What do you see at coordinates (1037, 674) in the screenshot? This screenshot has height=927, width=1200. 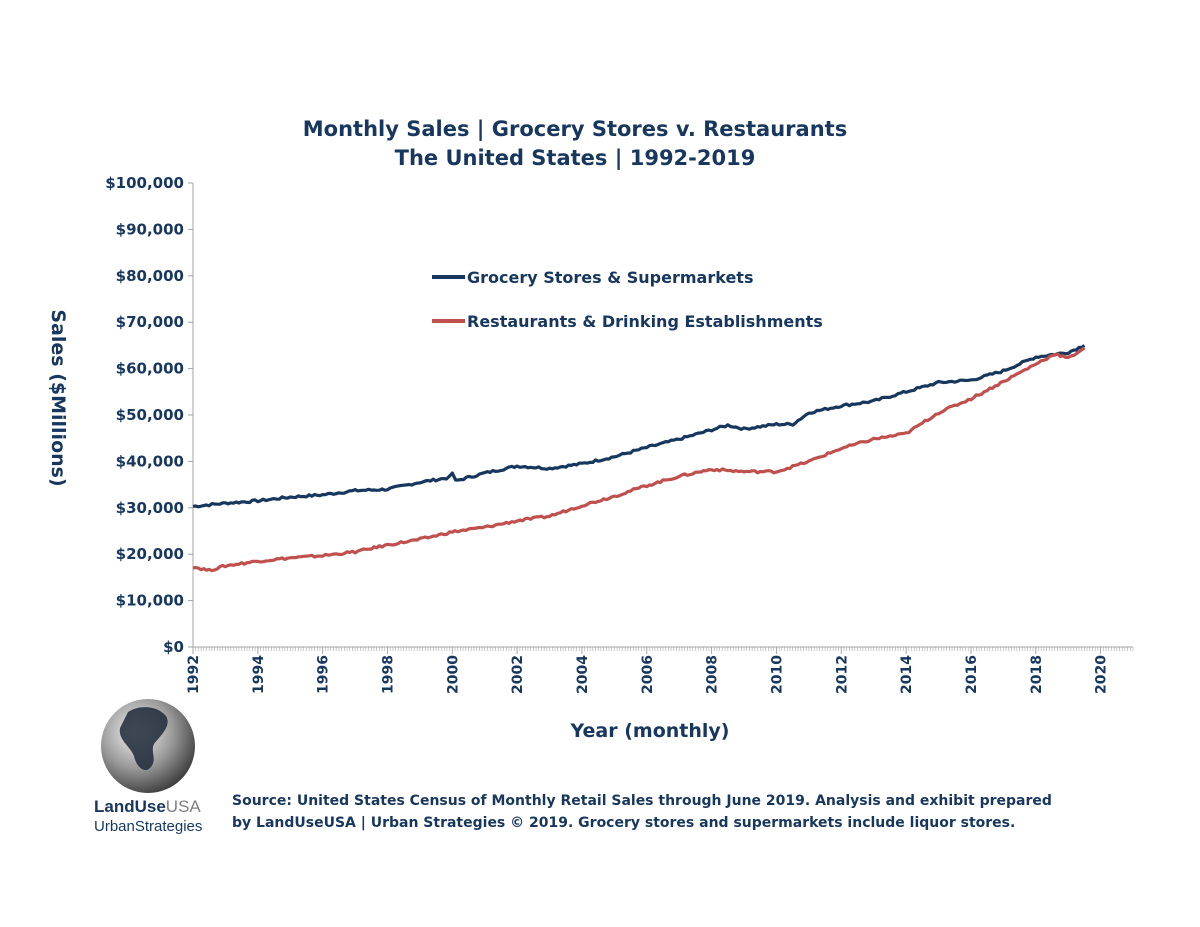 I see `x-tick-label: 2018` at bounding box center [1037, 674].